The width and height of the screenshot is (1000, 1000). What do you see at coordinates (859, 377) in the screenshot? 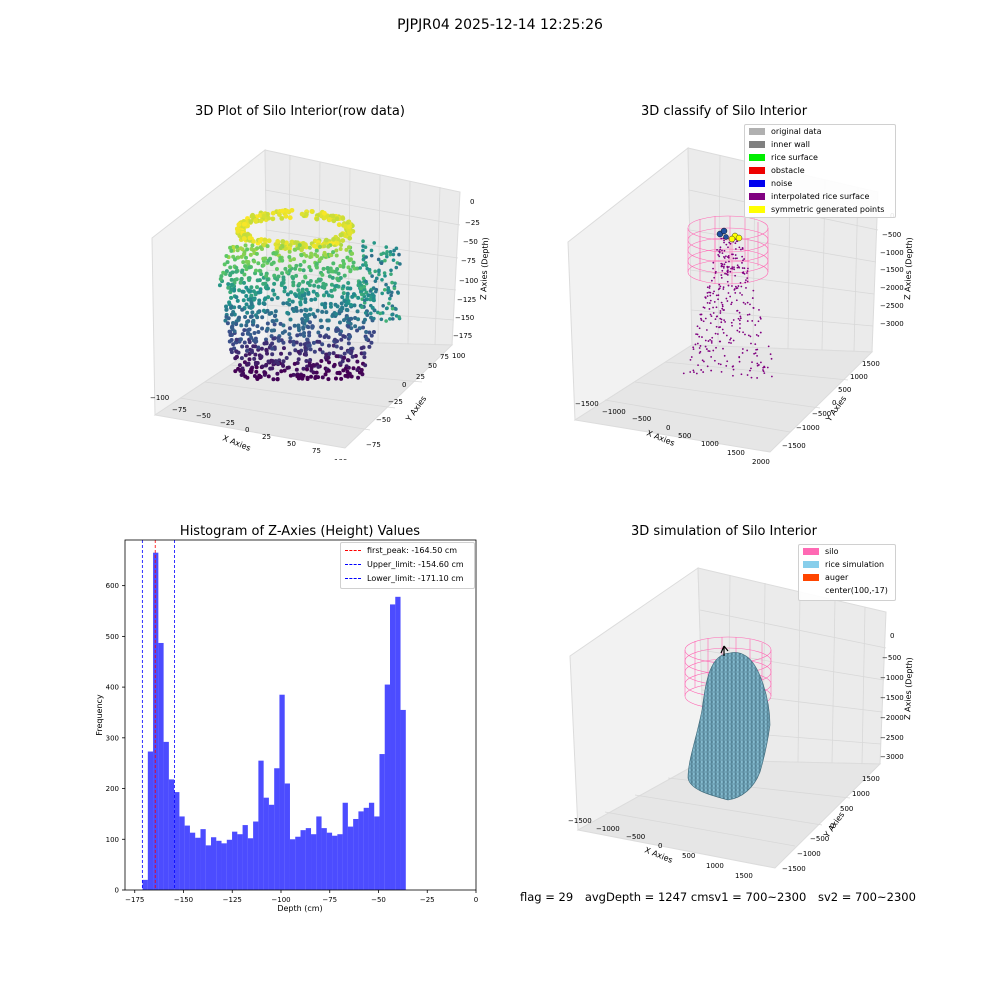
I see `y-tick: 1000` at bounding box center [859, 377].